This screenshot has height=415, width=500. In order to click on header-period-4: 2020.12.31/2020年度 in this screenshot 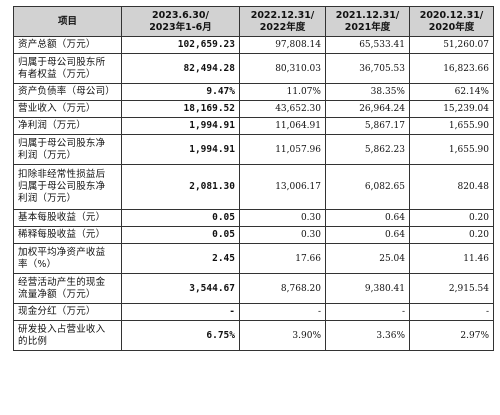, I will do `click(451, 21)`.